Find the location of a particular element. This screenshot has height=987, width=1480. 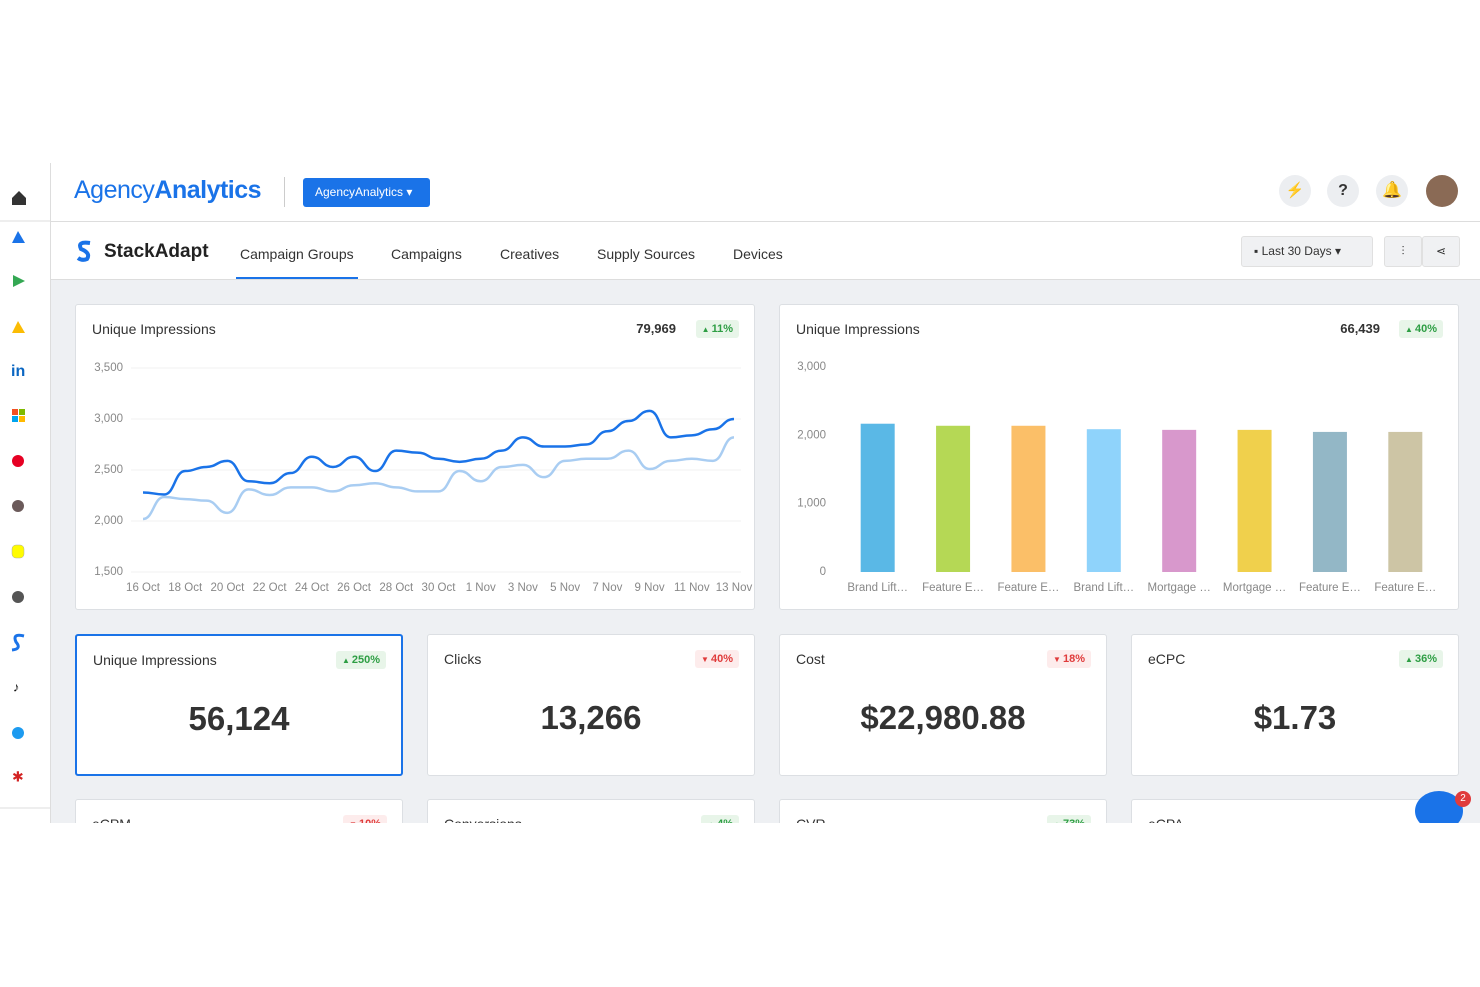

stat-title: eCPA is located at coordinates (1166, 819).